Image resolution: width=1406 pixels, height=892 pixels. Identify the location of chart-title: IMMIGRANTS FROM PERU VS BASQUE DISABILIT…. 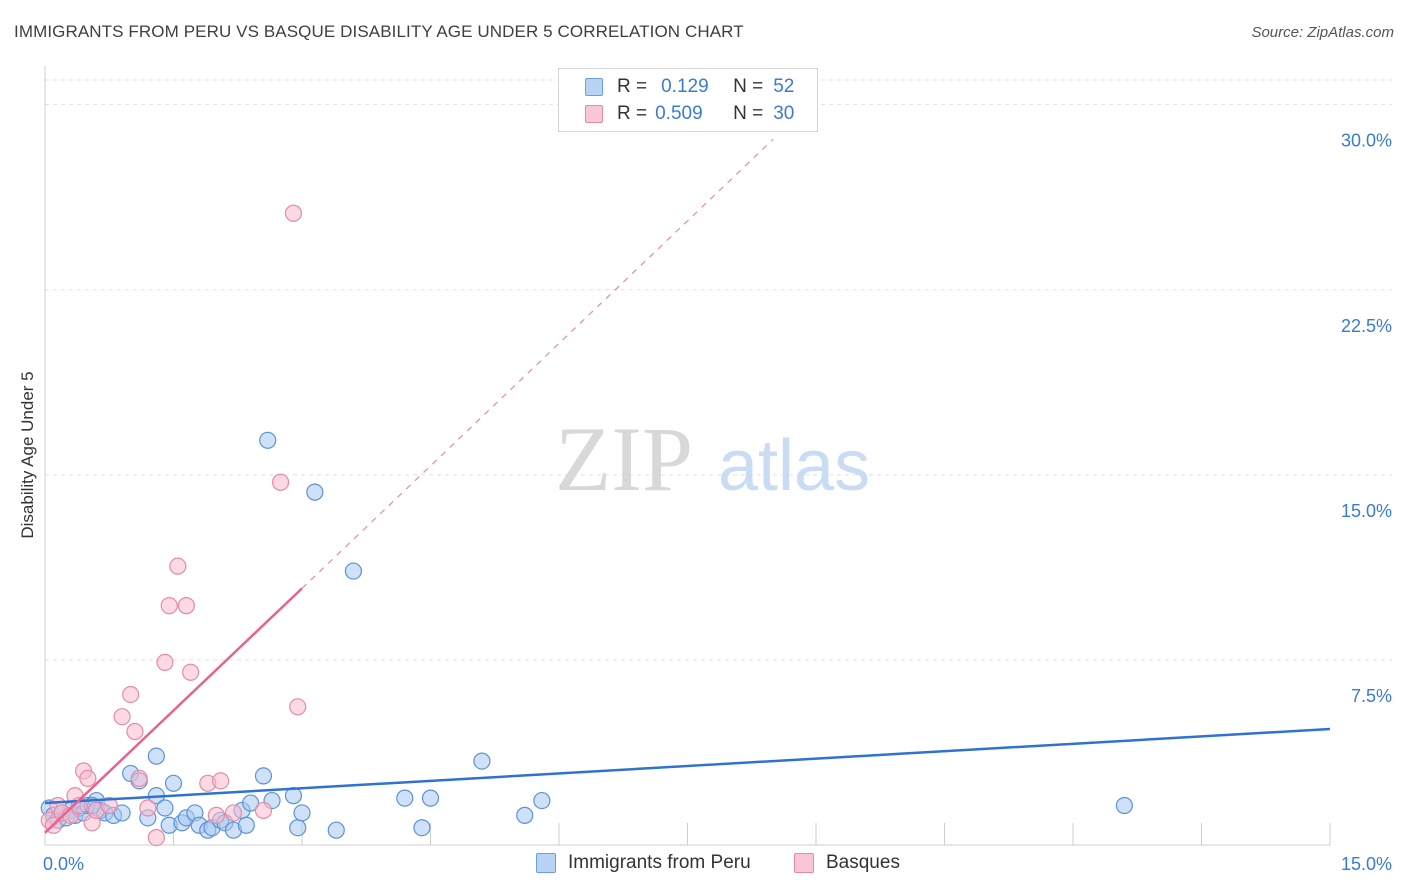
(379, 31).